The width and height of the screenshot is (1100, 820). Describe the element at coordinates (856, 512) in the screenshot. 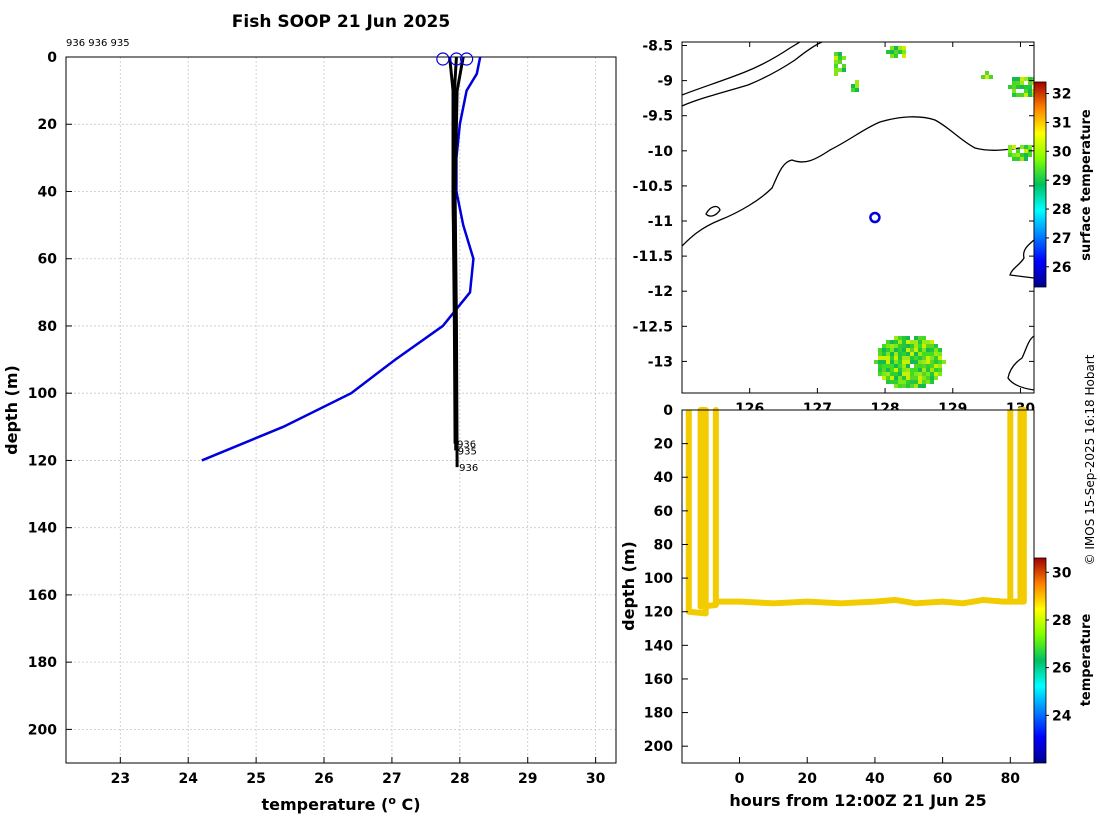

I see `temperature-track` at that location.